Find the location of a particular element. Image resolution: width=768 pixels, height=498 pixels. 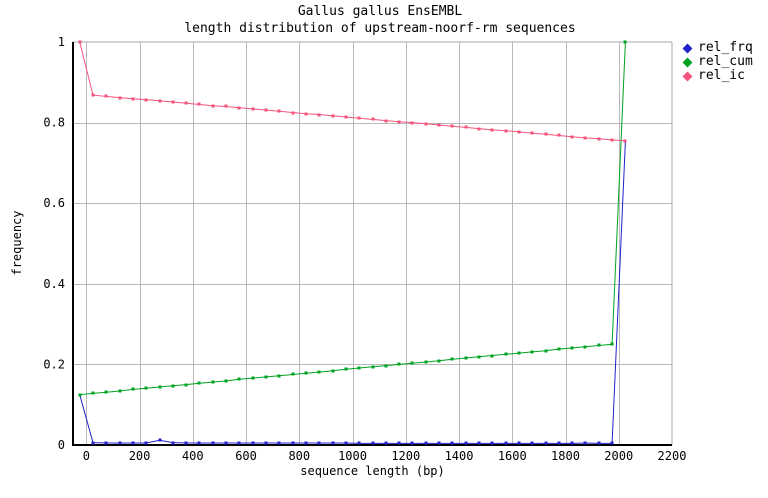

chart-title: Gallus gallus EnsEMBL is located at coordinates (380, 11).